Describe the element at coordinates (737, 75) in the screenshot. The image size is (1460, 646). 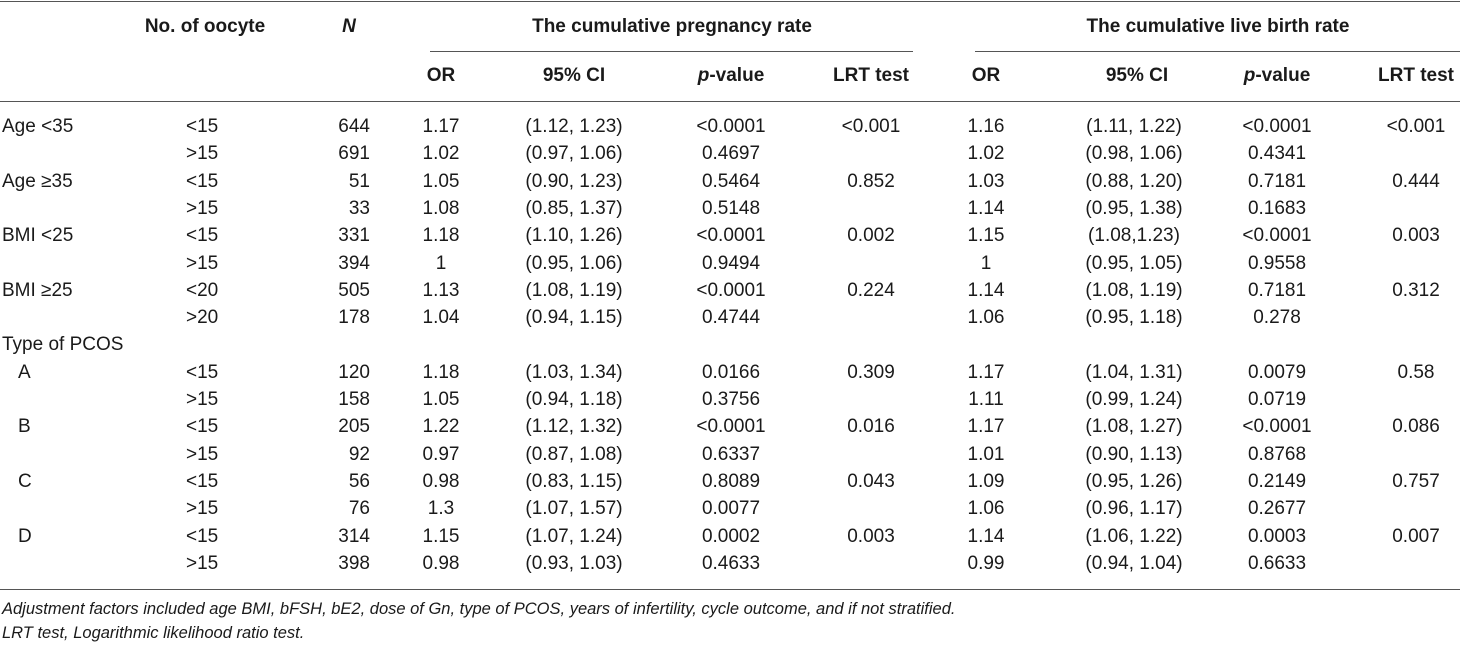
I see `pvalue-rest: -value` at that location.